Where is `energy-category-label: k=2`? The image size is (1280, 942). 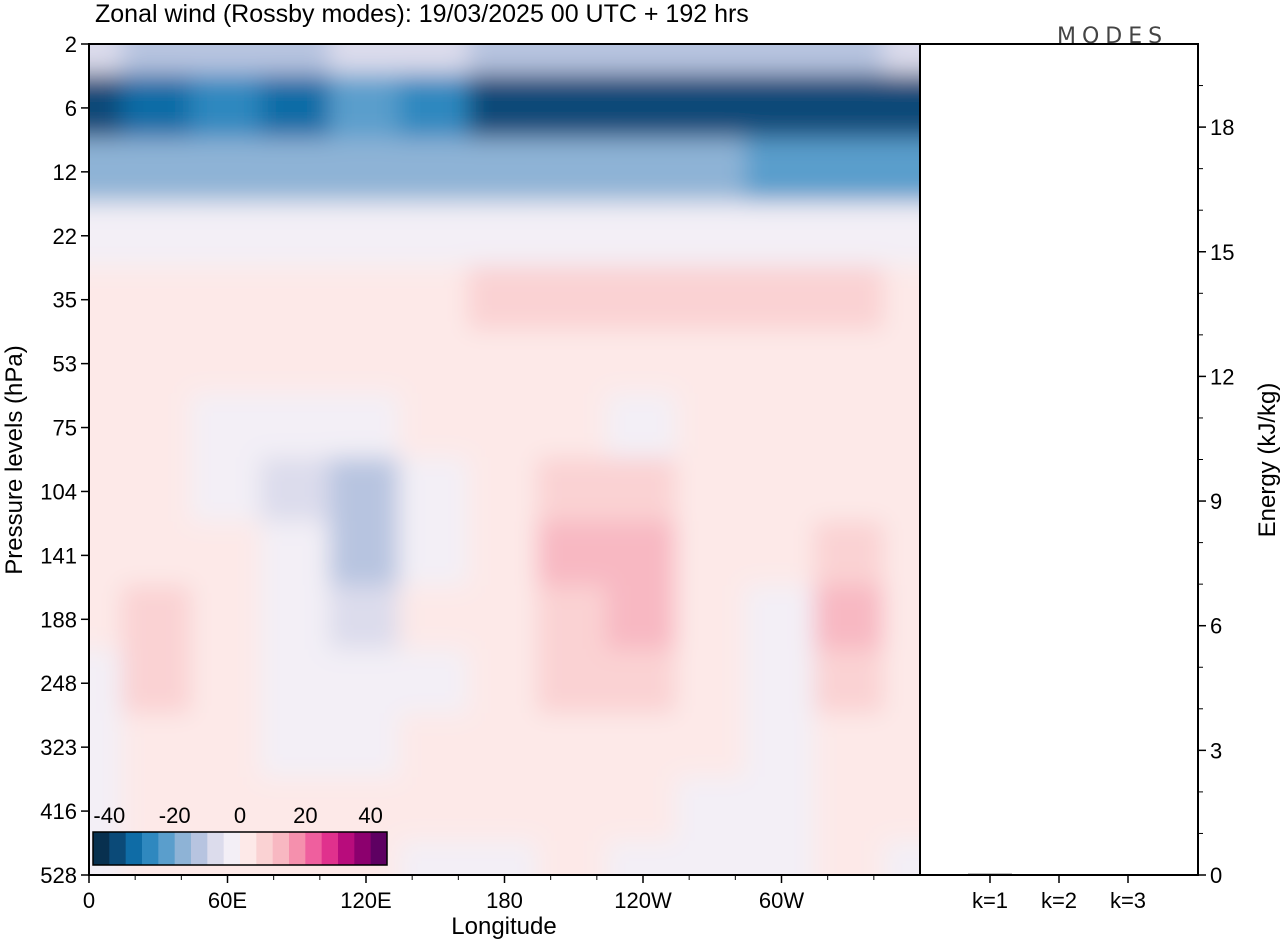 energy-category-label: k=2 is located at coordinates (1059, 900).